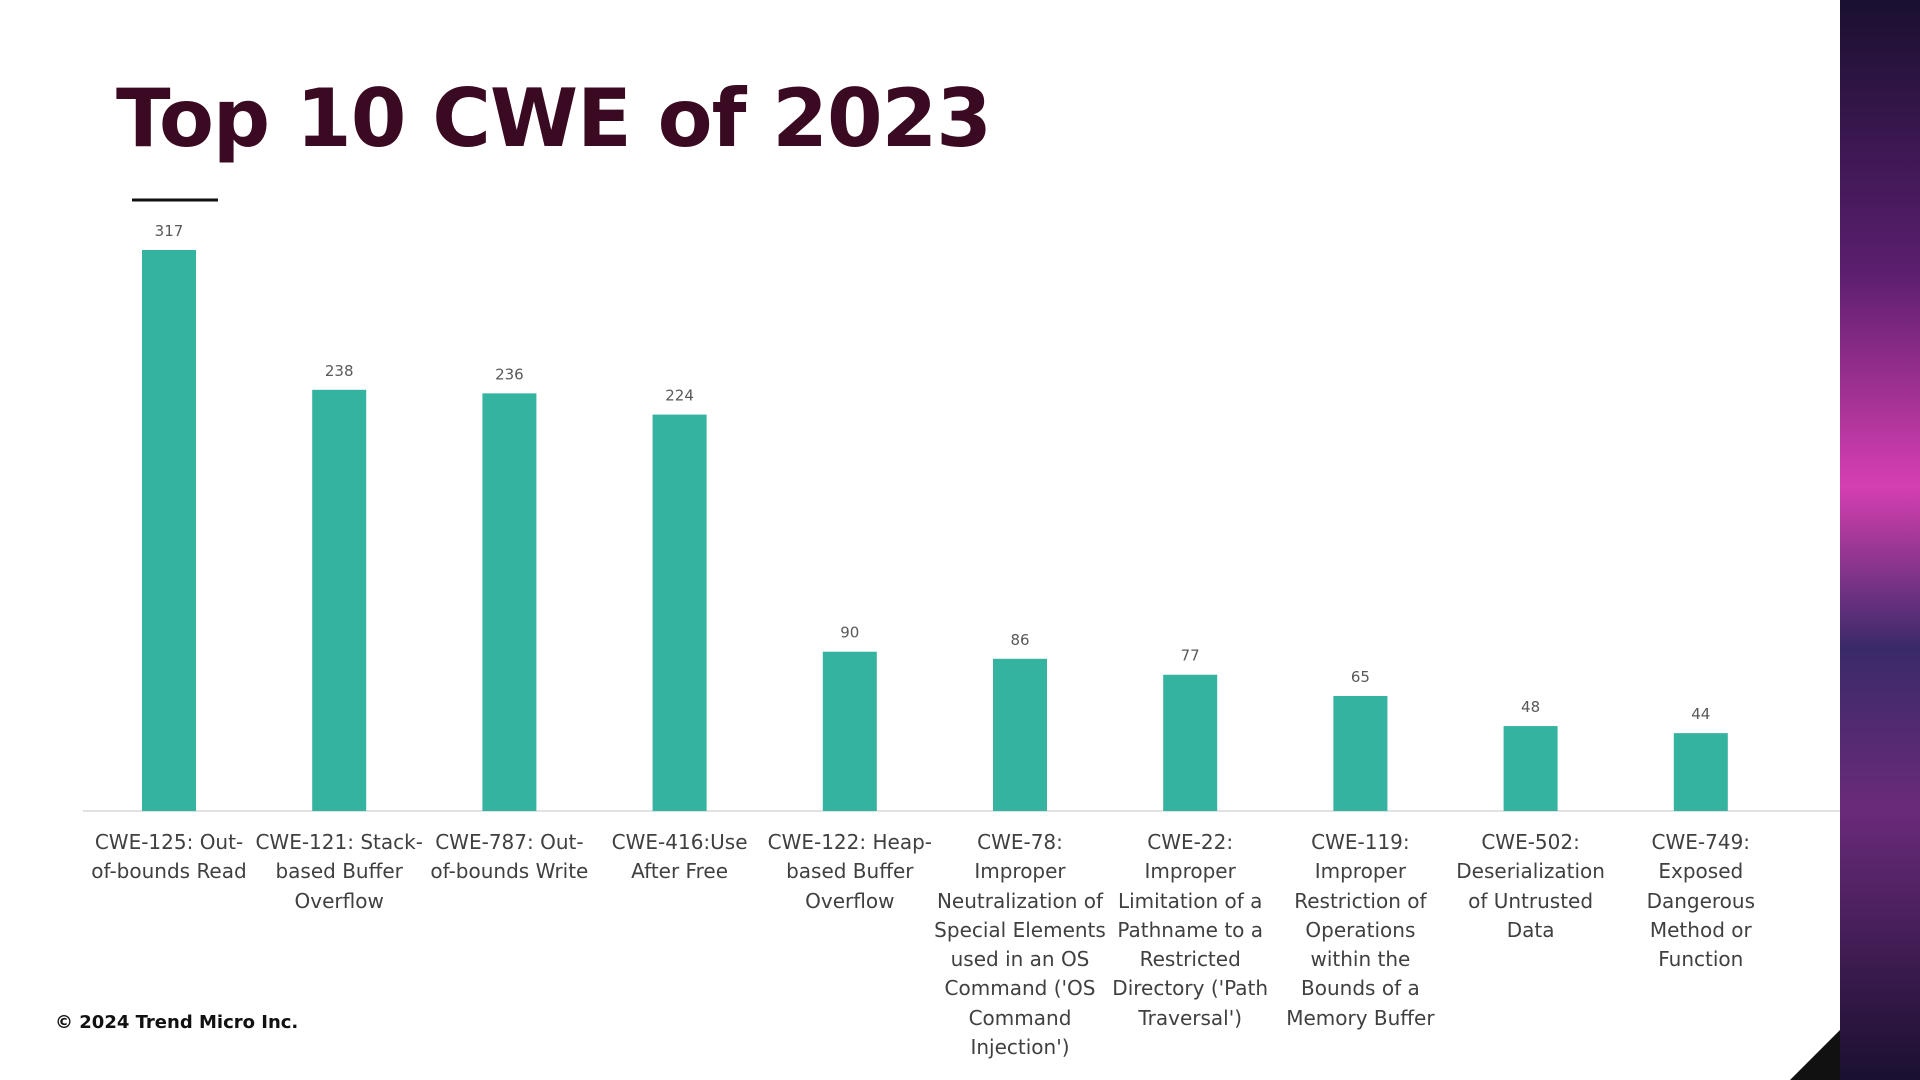 The height and width of the screenshot is (1080, 1920). What do you see at coordinates (679, 396) in the screenshot?
I see `data-label: 224` at bounding box center [679, 396].